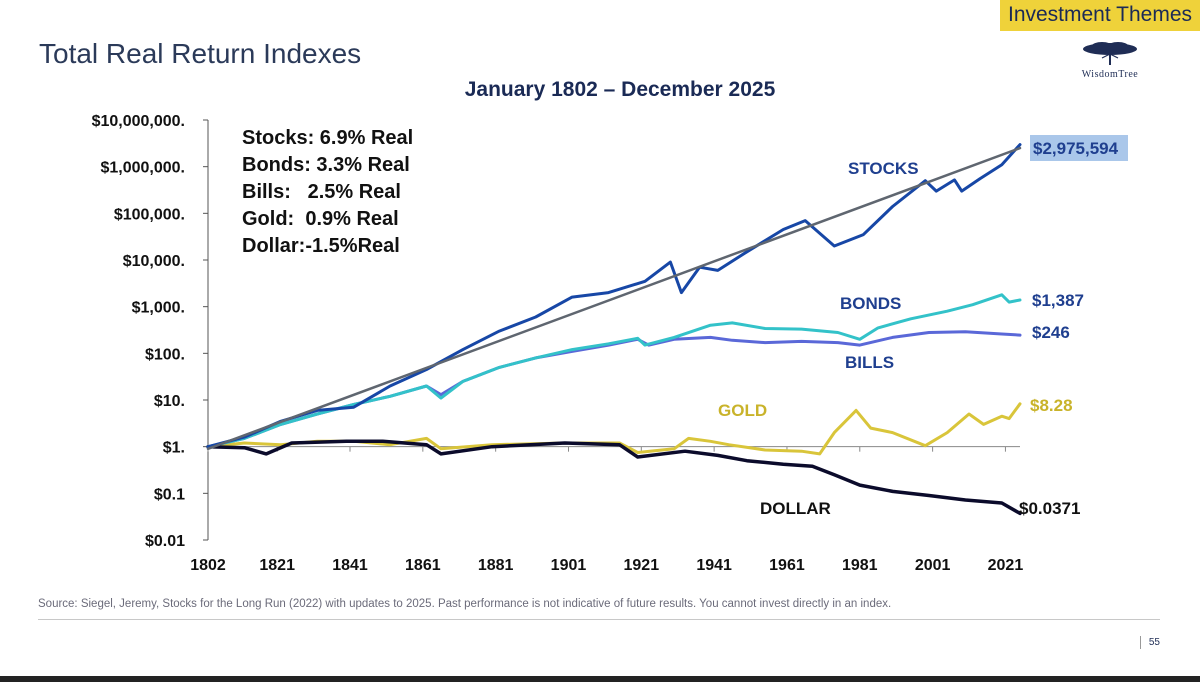 This screenshot has height=682, width=1200. I want to click on stat-line: Bills: 2.5% Real, so click(321, 192).